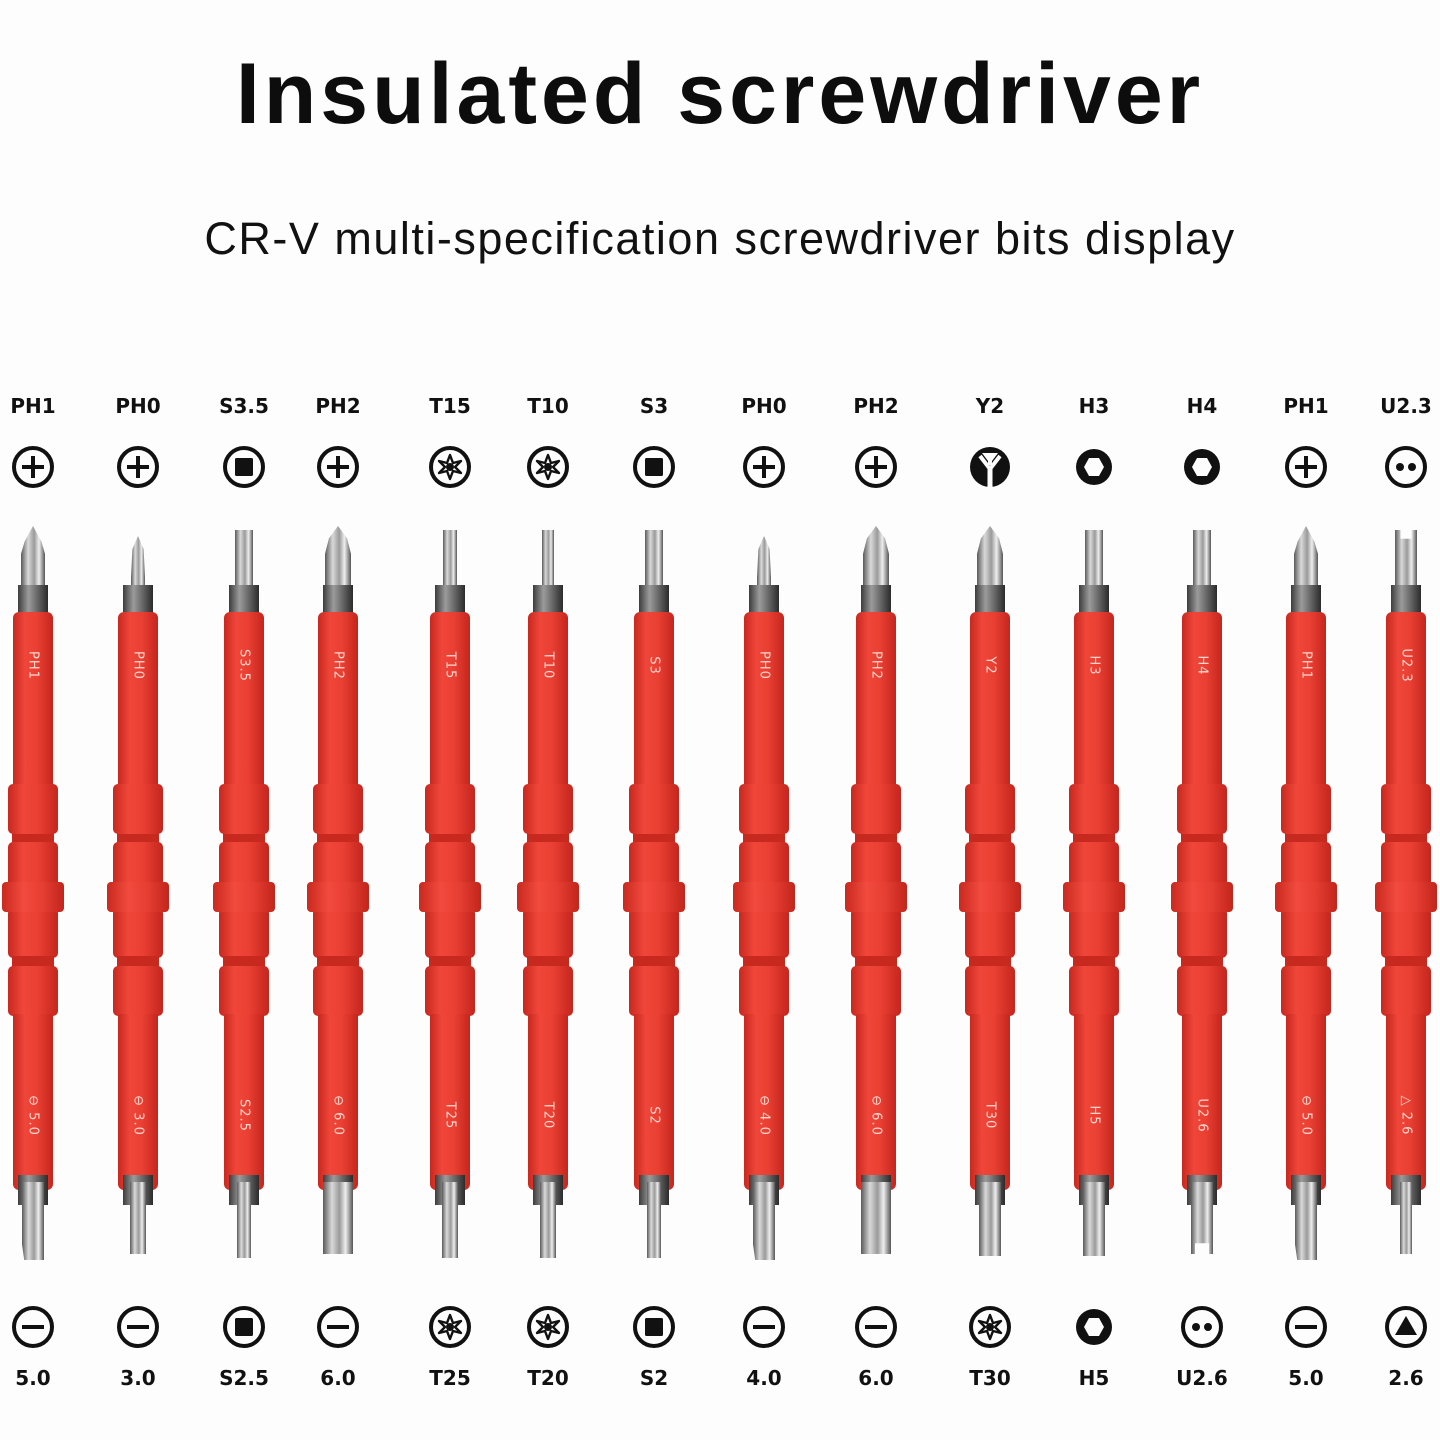 This screenshot has width=1440, height=1440. Describe the element at coordinates (450, 1115) in the screenshot. I see `handle-label-bottom: T25` at that location.